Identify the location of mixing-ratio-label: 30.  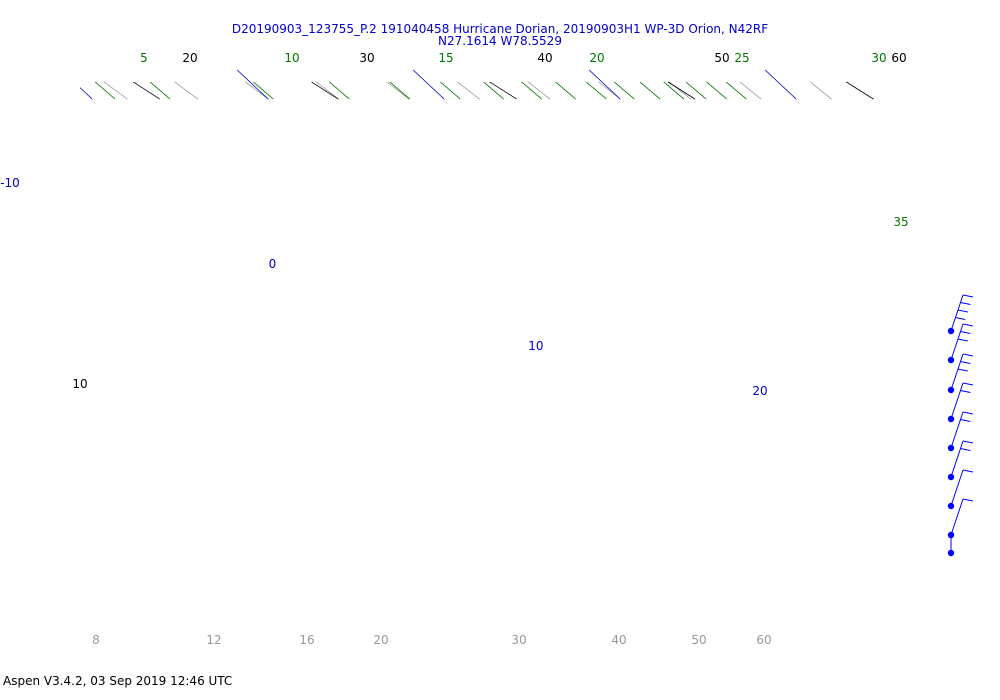
(878, 58).